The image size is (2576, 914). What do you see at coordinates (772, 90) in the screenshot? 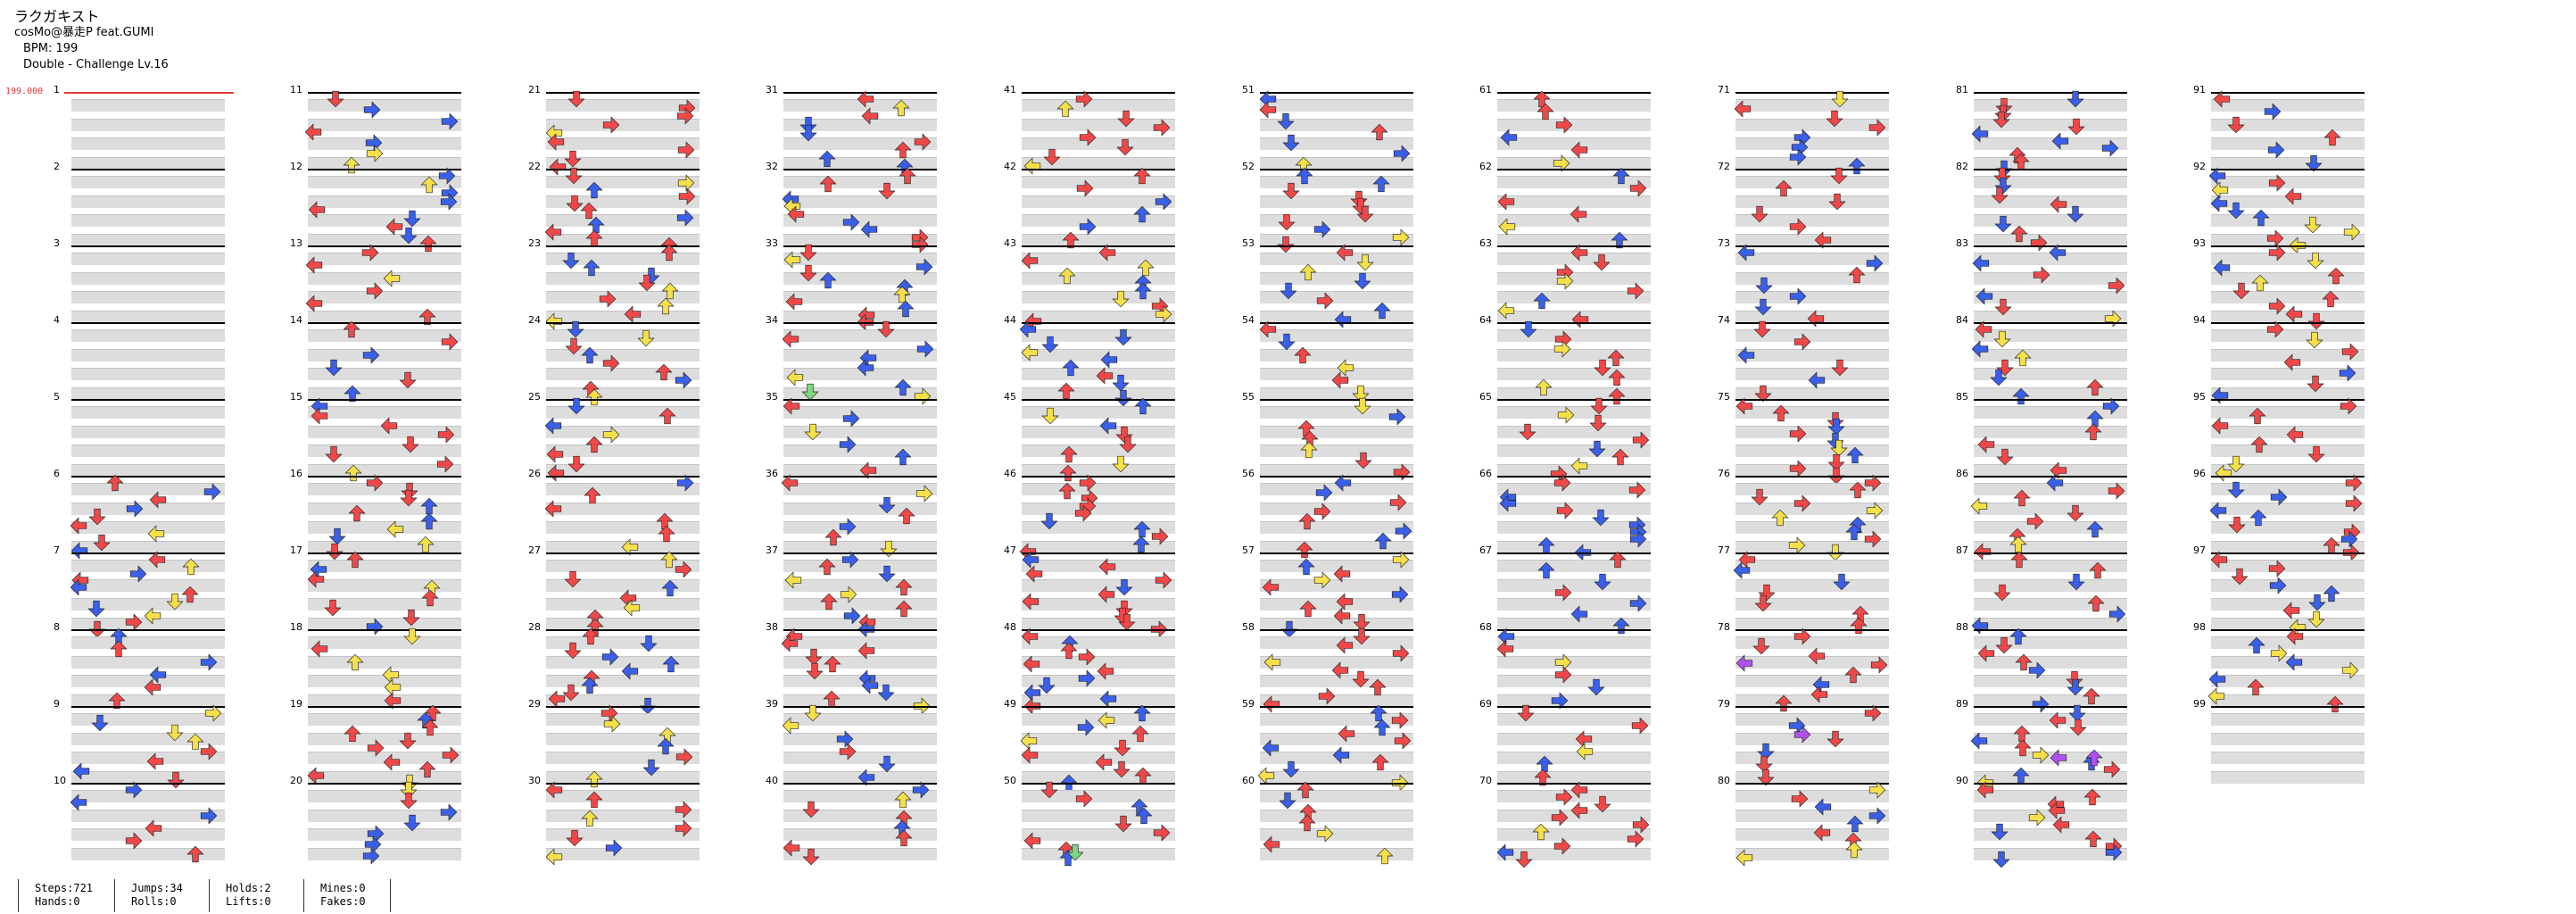
I see `measure-number: 31` at bounding box center [772, 90].